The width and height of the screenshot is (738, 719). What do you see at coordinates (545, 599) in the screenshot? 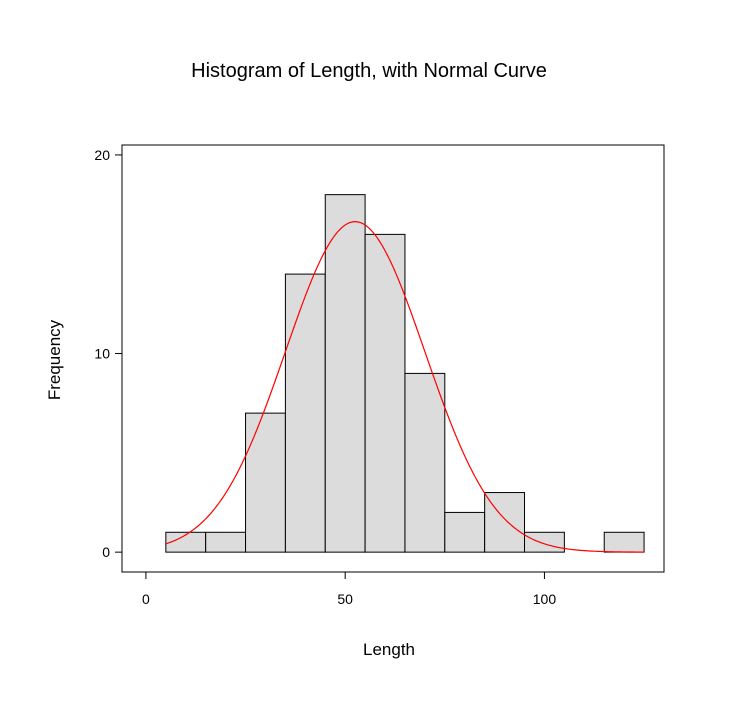
I see `x-tick-label: 100` at bounding box center [545, 599].